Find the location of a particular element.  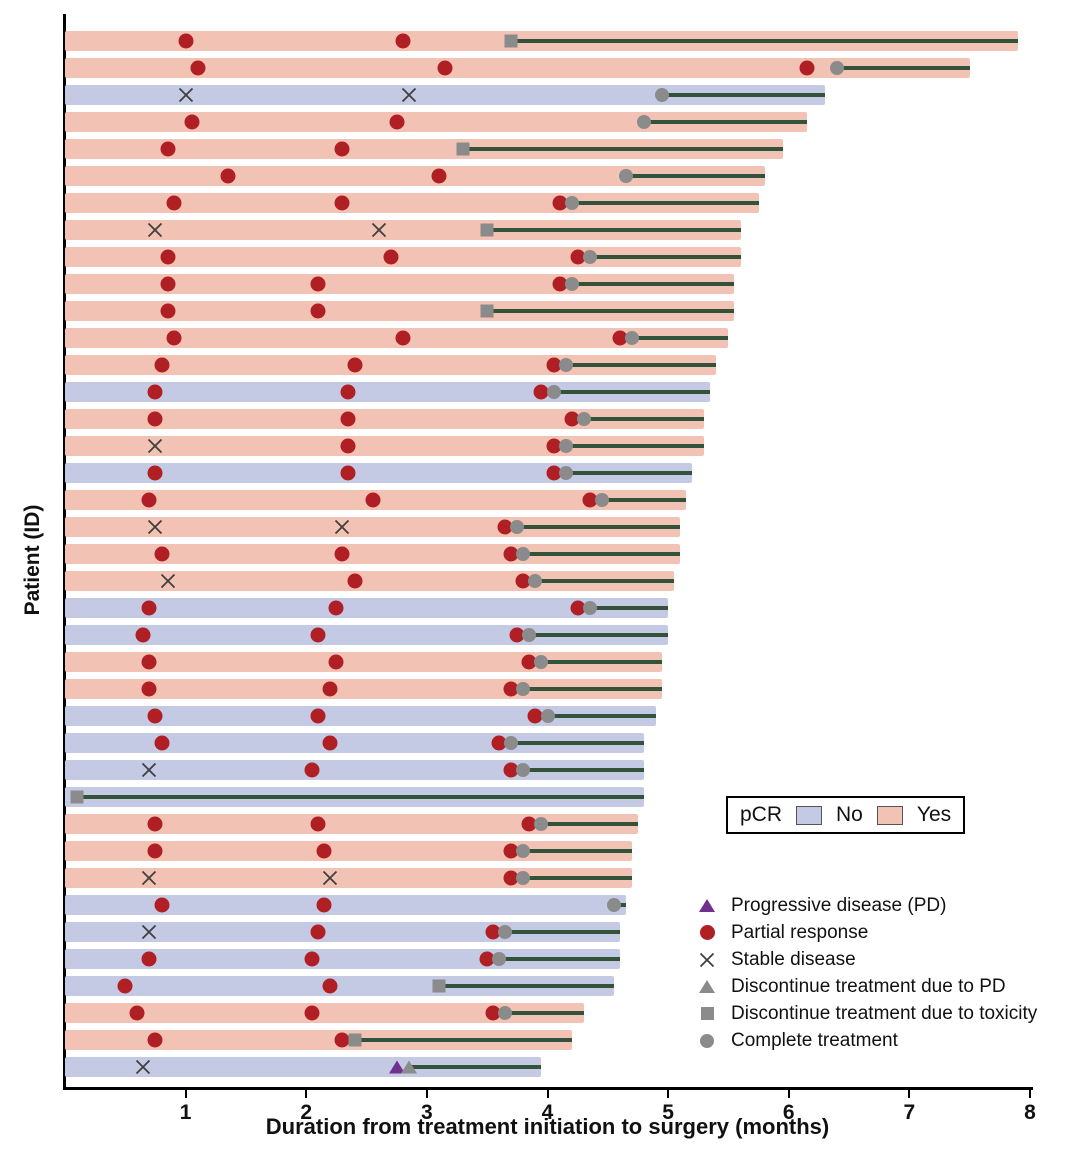

x-axis-line is located at coordinates (548, 1088).